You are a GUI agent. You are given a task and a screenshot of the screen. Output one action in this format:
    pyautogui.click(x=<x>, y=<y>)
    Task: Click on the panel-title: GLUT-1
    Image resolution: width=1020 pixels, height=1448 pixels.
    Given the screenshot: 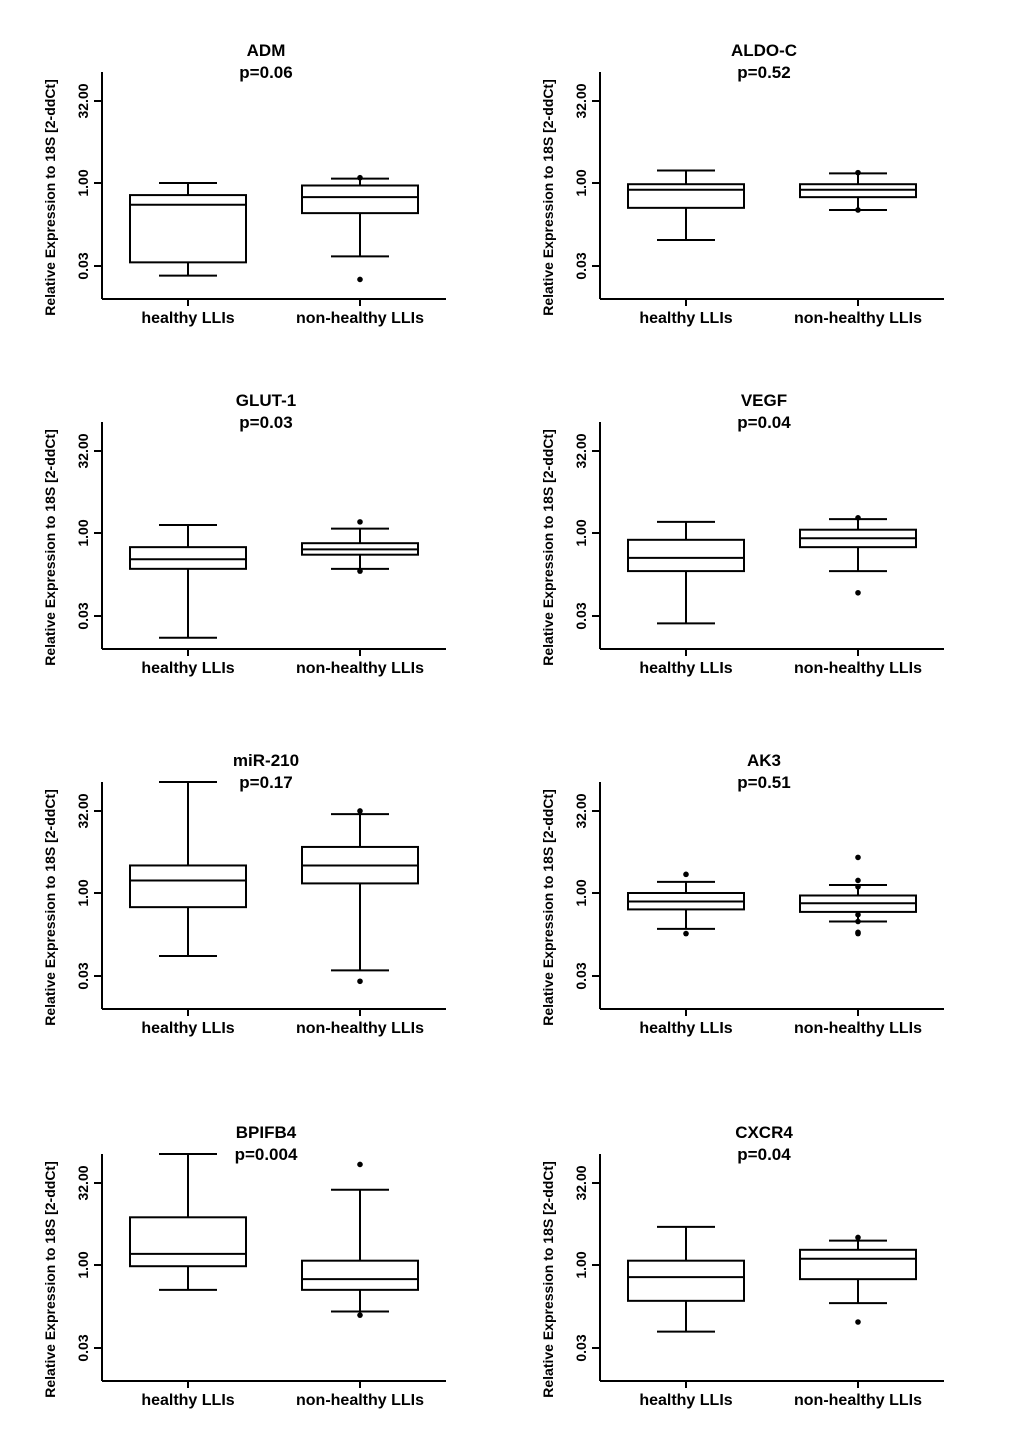 What is the action you would take?
    pyautogui.click(x=266, y=400)
    